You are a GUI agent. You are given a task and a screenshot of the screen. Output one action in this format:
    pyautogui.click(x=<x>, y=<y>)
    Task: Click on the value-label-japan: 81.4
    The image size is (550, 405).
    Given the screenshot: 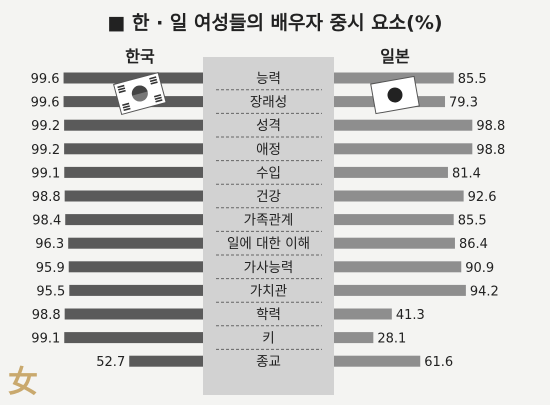 What is the action you would take?
    pyautogui.click(x=466, y=173)
    